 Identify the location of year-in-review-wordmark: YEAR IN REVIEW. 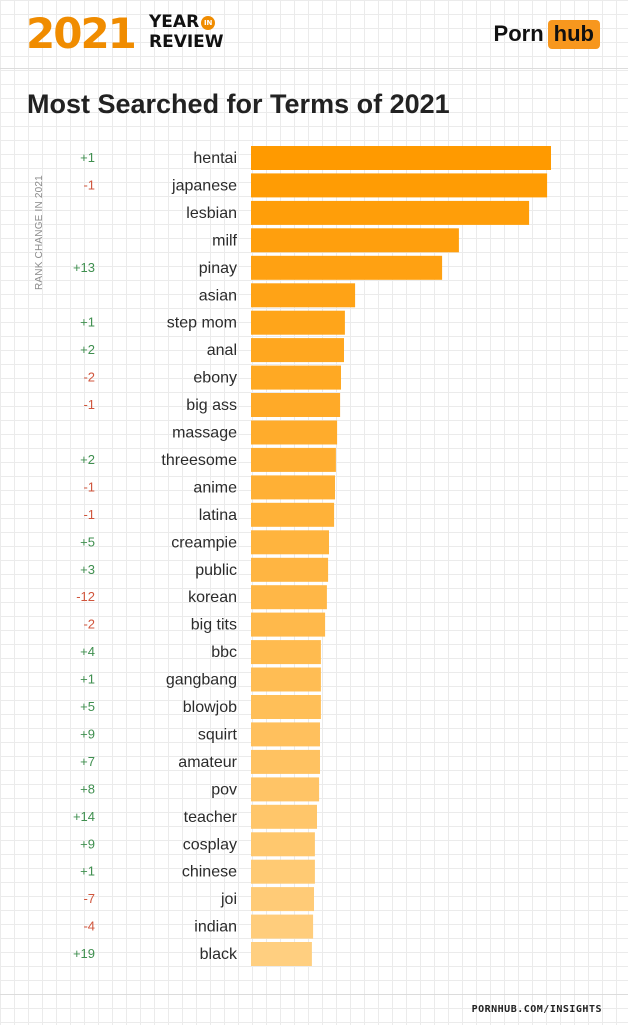
(186, 32).